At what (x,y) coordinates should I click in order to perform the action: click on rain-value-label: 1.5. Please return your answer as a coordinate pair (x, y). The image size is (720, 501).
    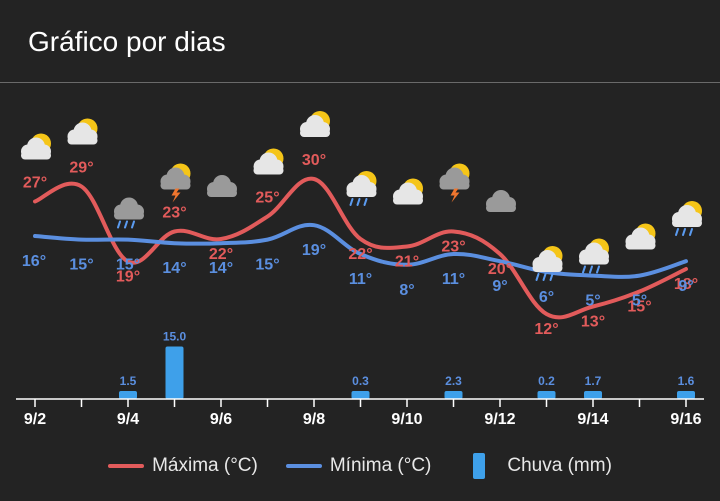
    Looking at the image, I should click on (128, 381).